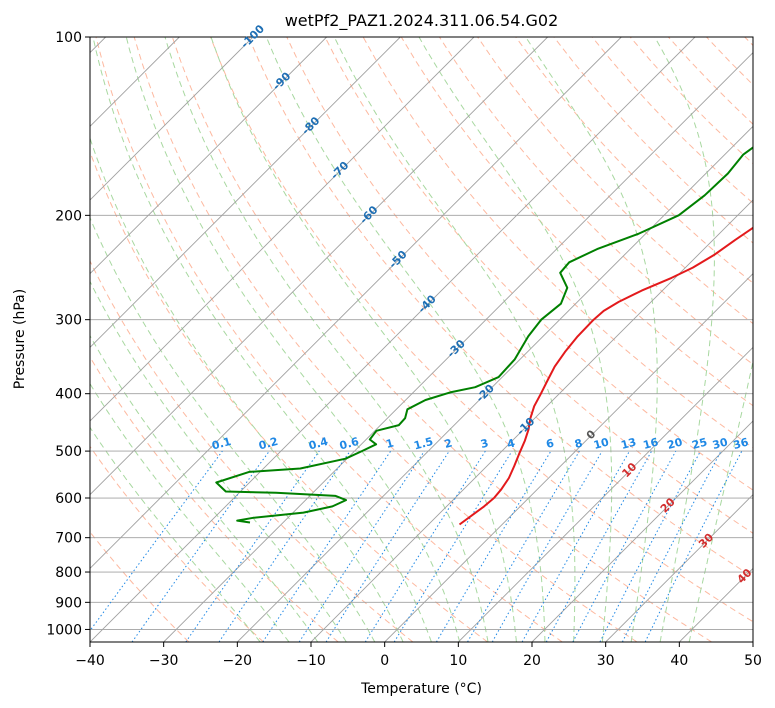 This screenshot has width=775, height=708. I want to click on y-tick-label: 1000, so click(64, 630).